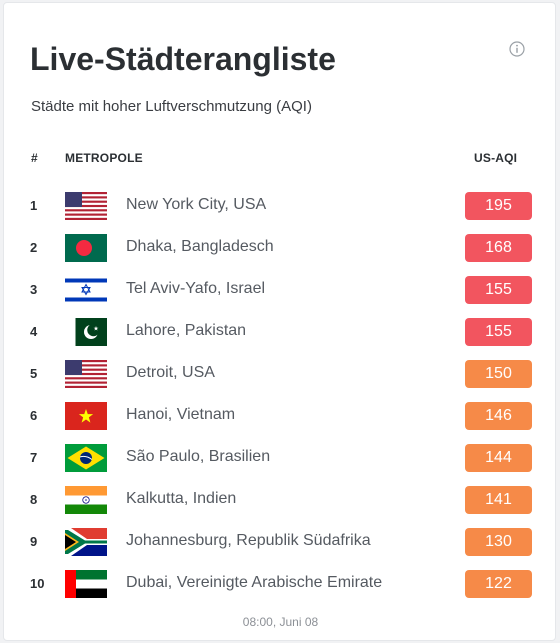 The image size is (560, 643). Describe the element at coordinates (183, 59) in the screenshot. I see `widget-title: Live-Städterangliste` at that location.